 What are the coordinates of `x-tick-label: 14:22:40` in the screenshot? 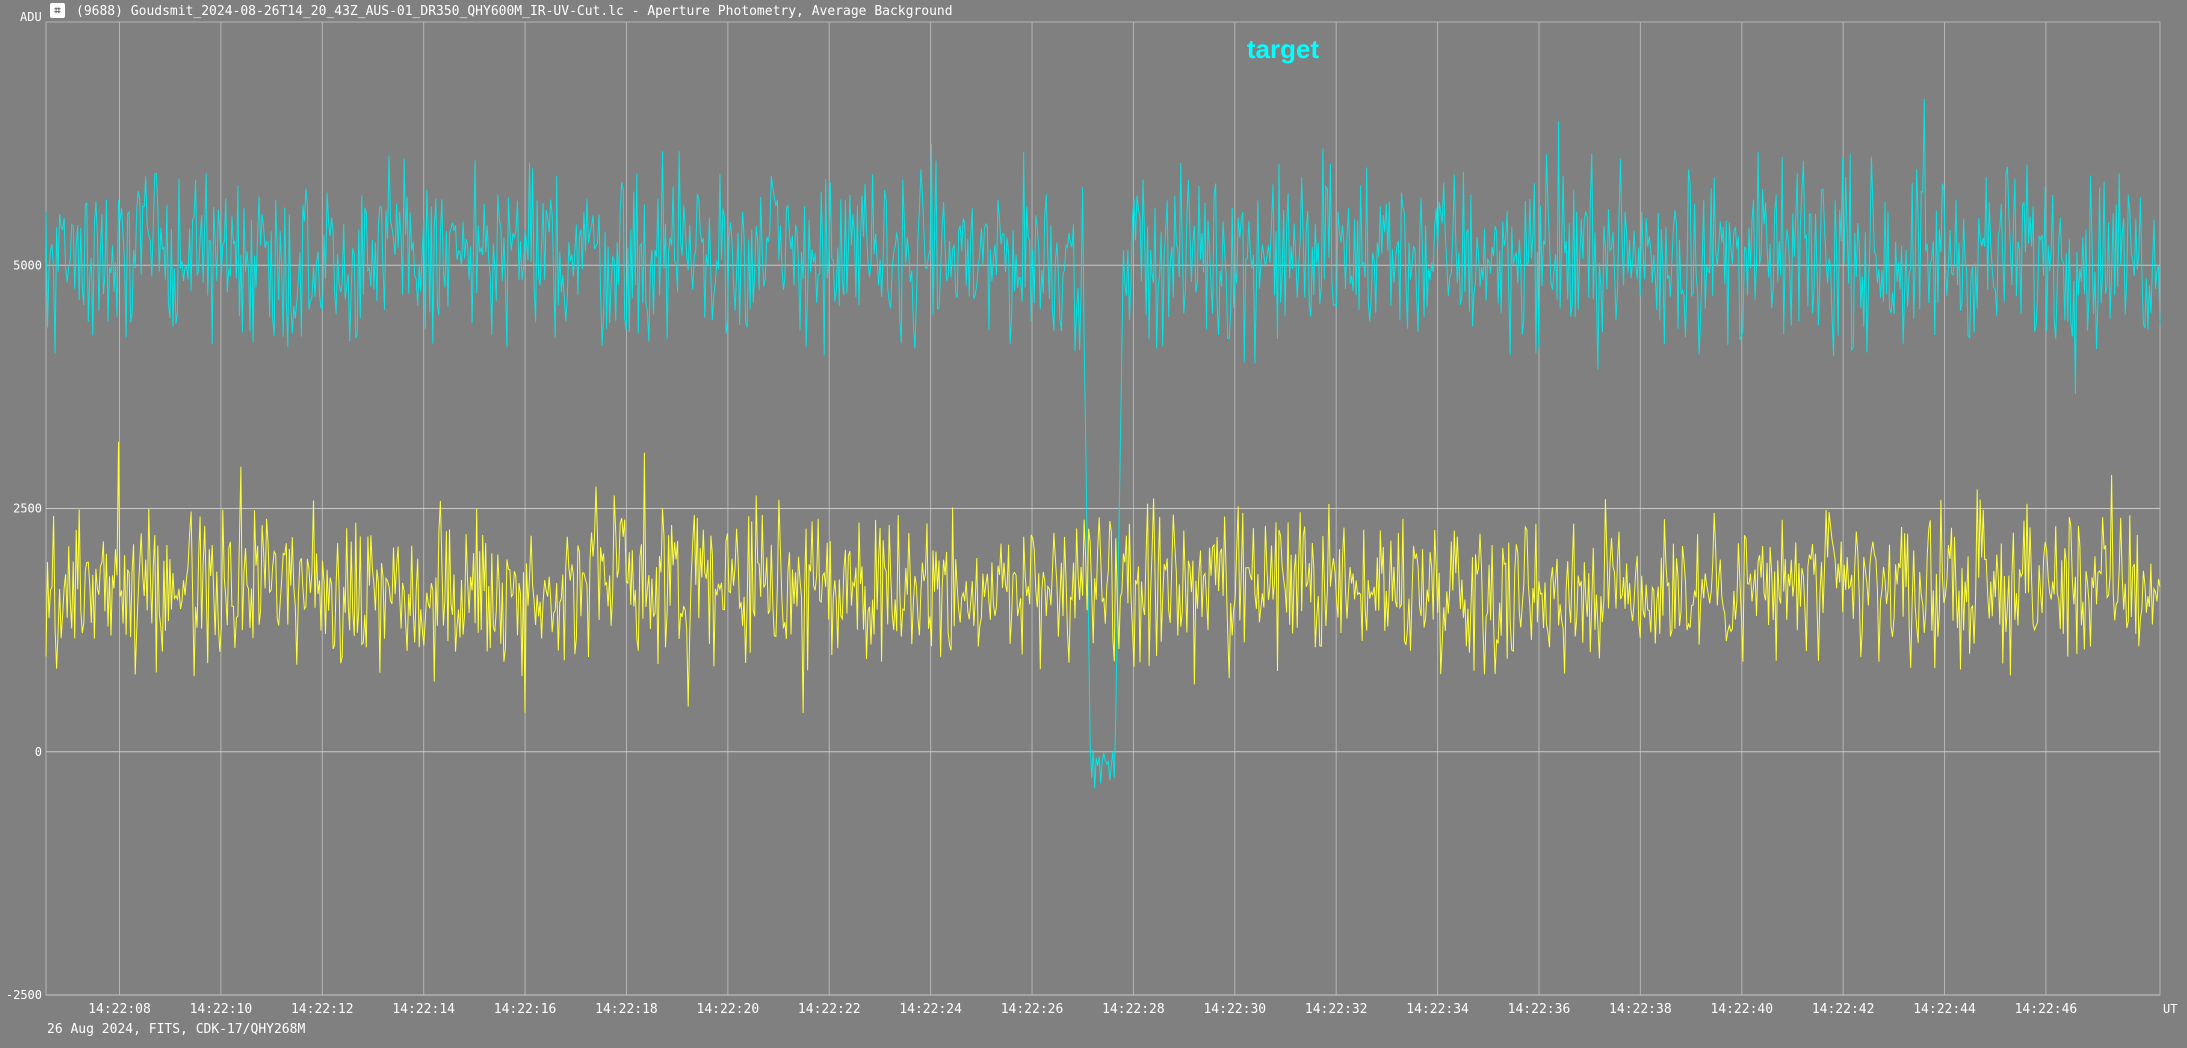 It's located at (1741, 1009).